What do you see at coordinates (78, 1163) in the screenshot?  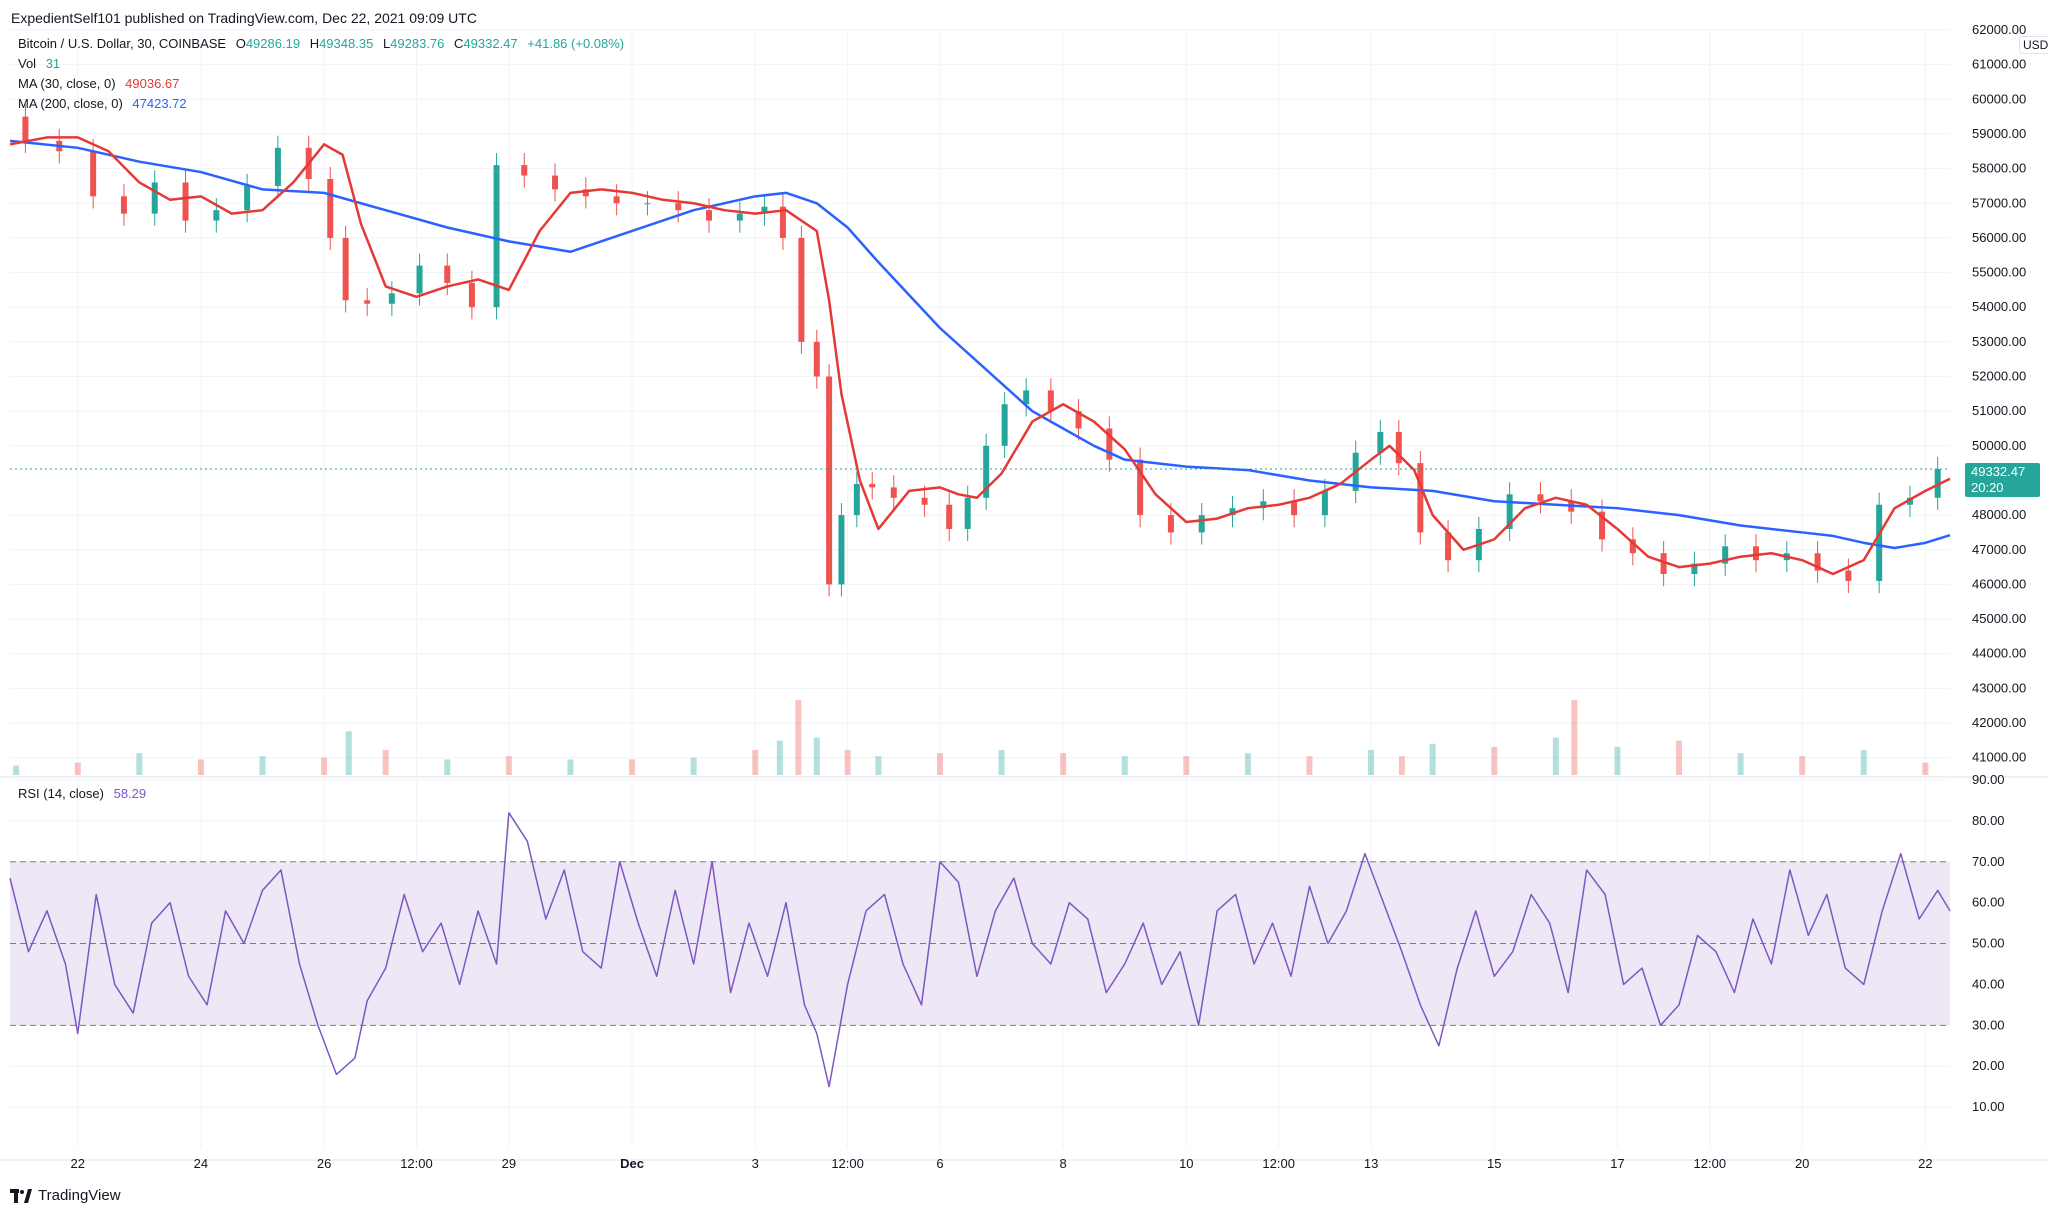 I see `time-tick-label: 22` at bounding box center [78, 1163].